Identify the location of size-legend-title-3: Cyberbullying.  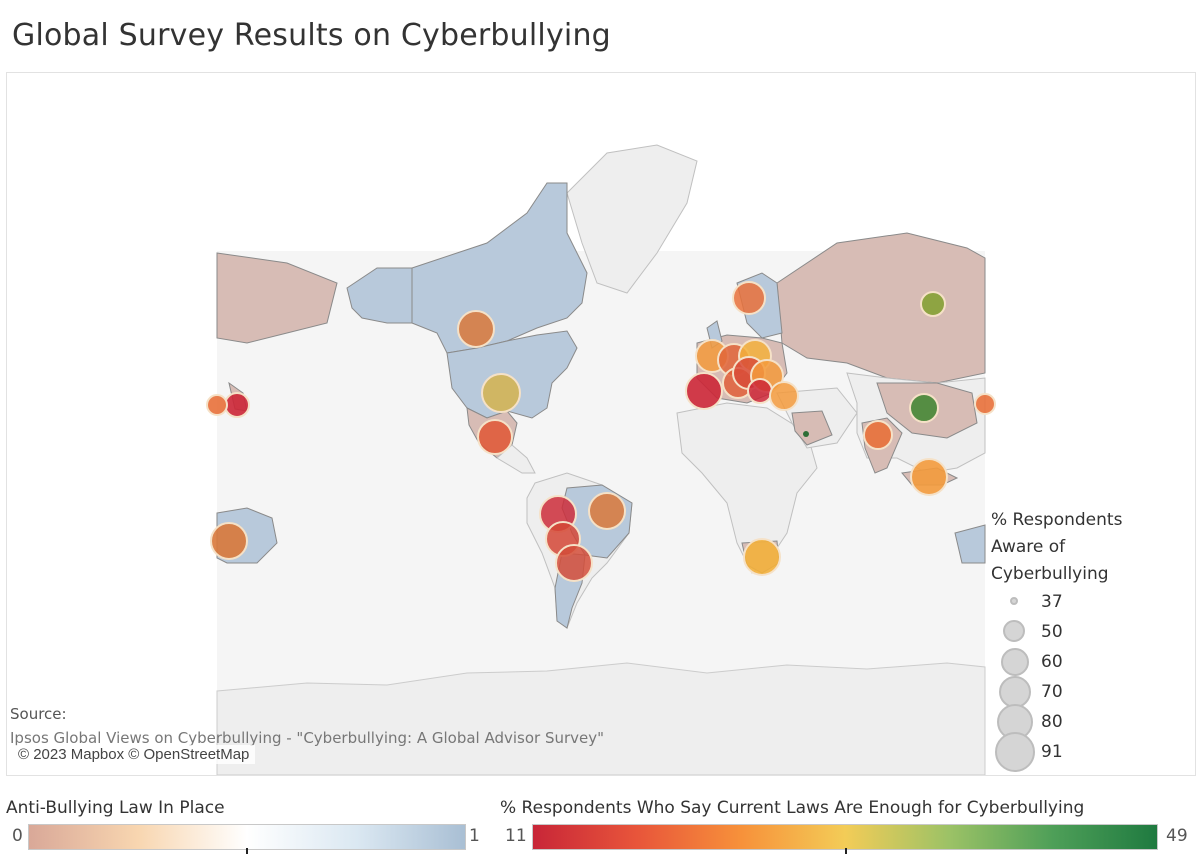
(1050, 574).